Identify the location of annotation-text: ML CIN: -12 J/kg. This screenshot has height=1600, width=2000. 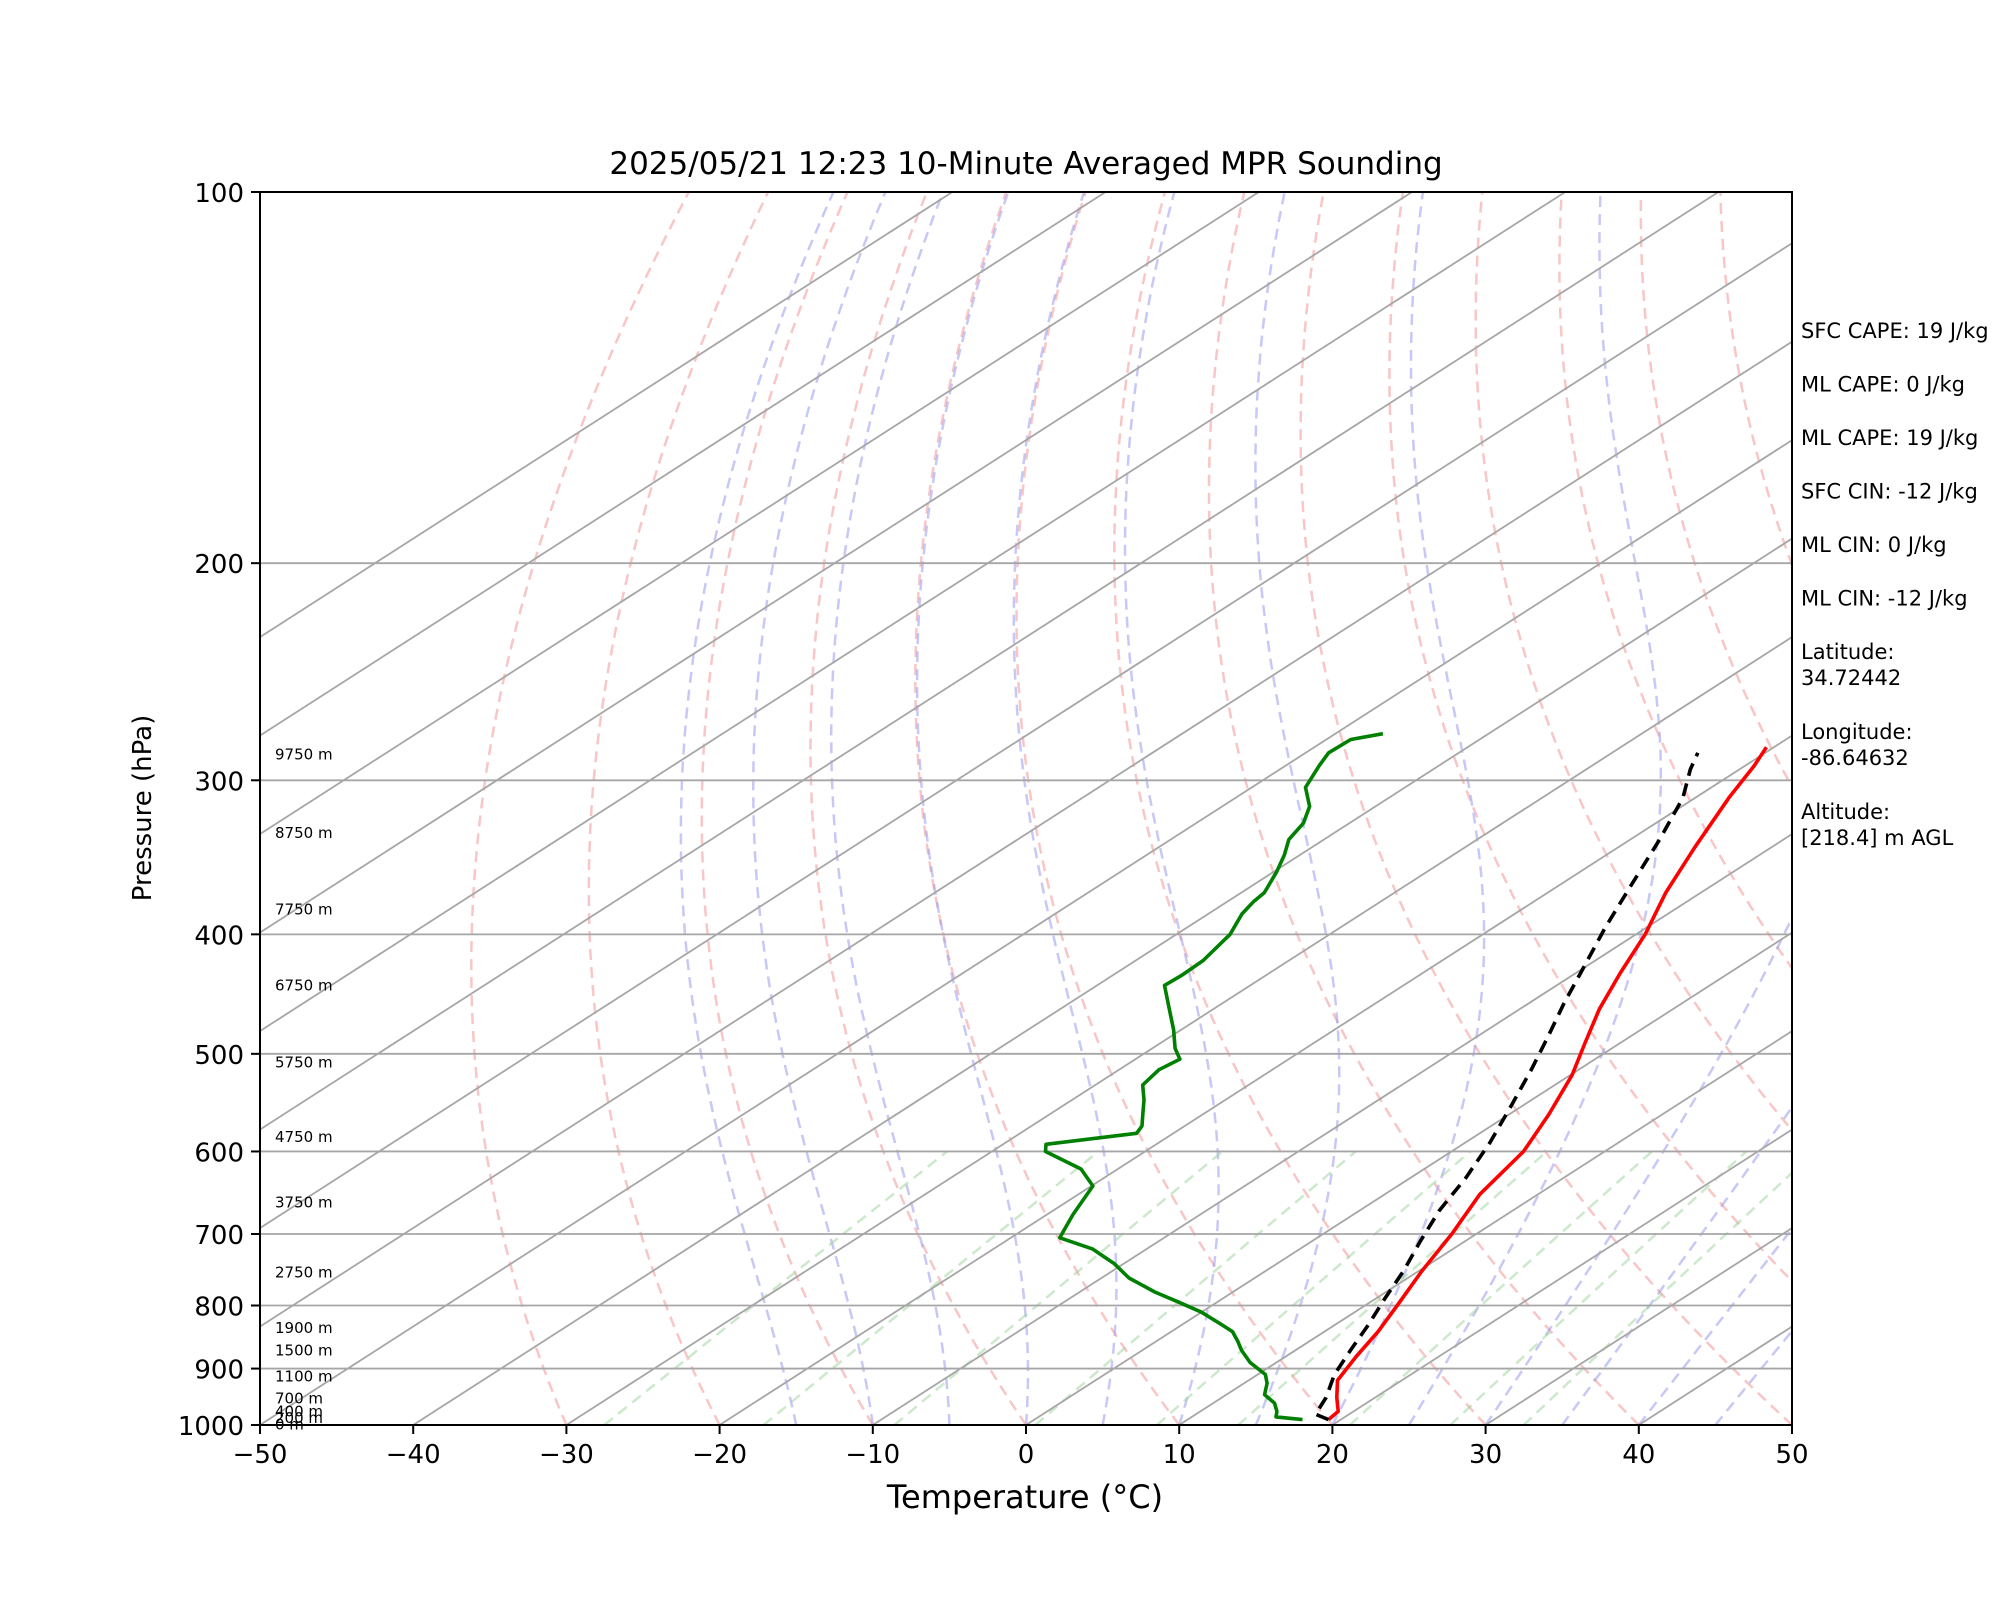
(1884, 599).